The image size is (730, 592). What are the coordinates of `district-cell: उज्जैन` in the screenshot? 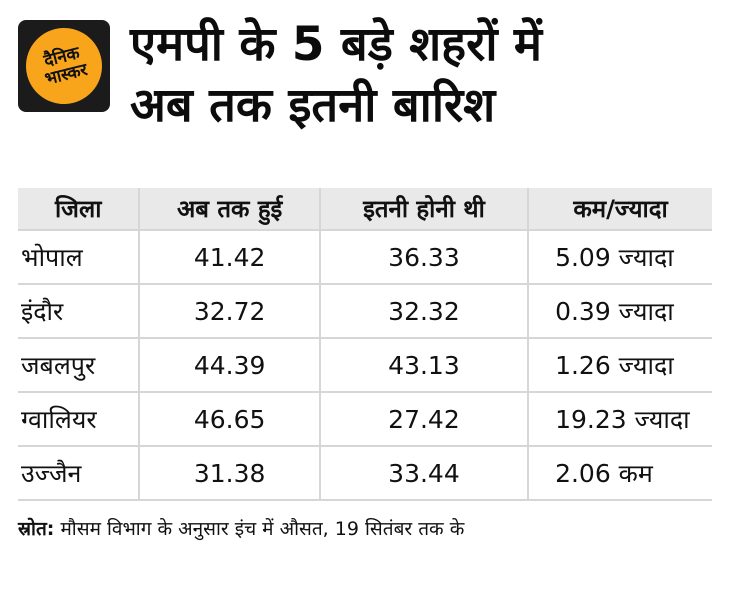 It's located at (79, 473).